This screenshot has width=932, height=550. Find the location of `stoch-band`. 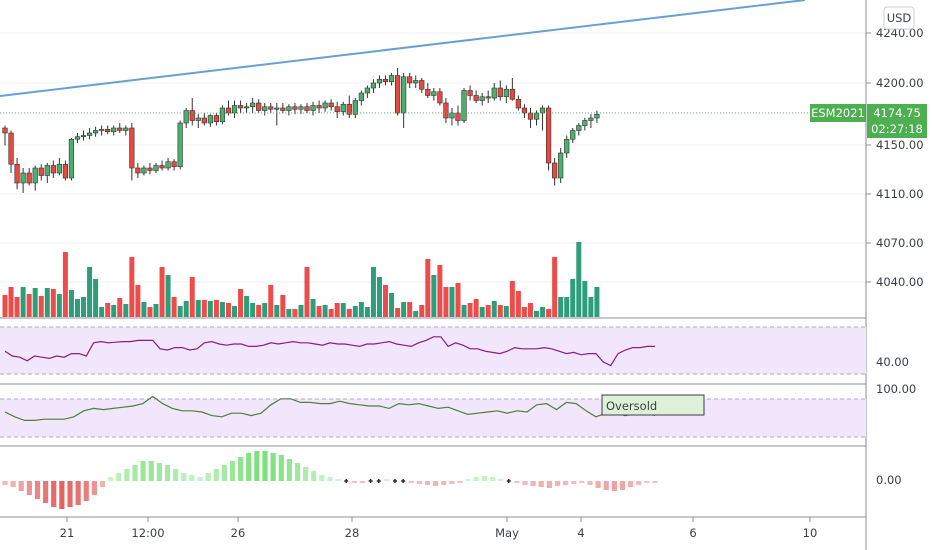

stoch-band is located at coordinates (433, 418).